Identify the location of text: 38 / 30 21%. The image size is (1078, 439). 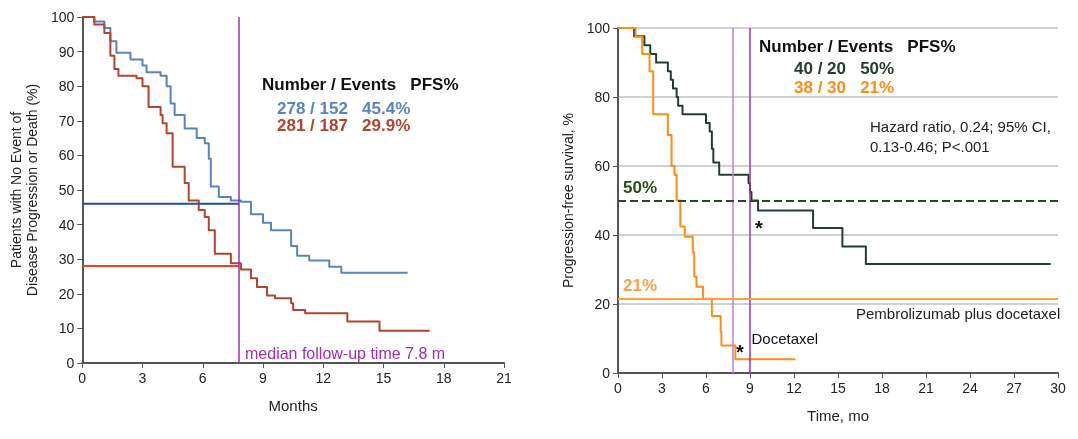
(844, 87).